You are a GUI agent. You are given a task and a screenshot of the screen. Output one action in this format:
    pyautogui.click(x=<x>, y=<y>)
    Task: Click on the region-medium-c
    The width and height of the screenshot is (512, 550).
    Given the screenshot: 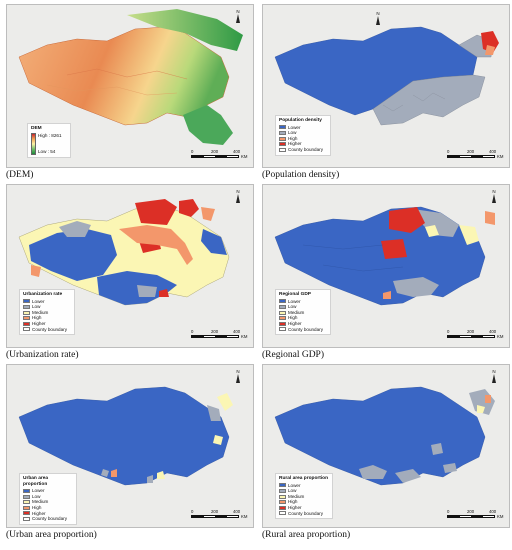 What is the action you would take?
    pyautogui.click(x=161, y=475)
    